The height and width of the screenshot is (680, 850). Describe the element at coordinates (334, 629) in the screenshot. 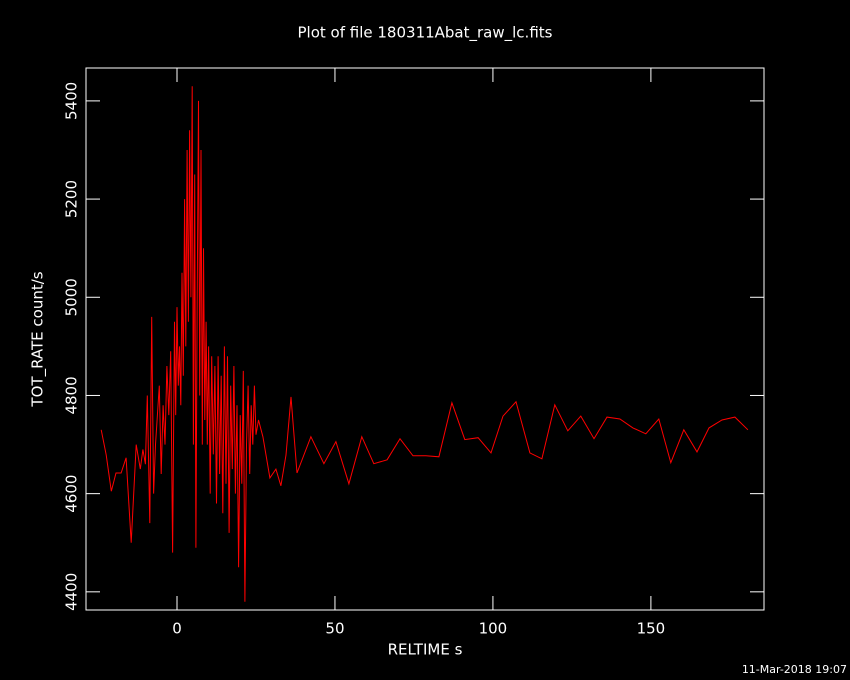

I see `x-tick-label: 50` at that location.